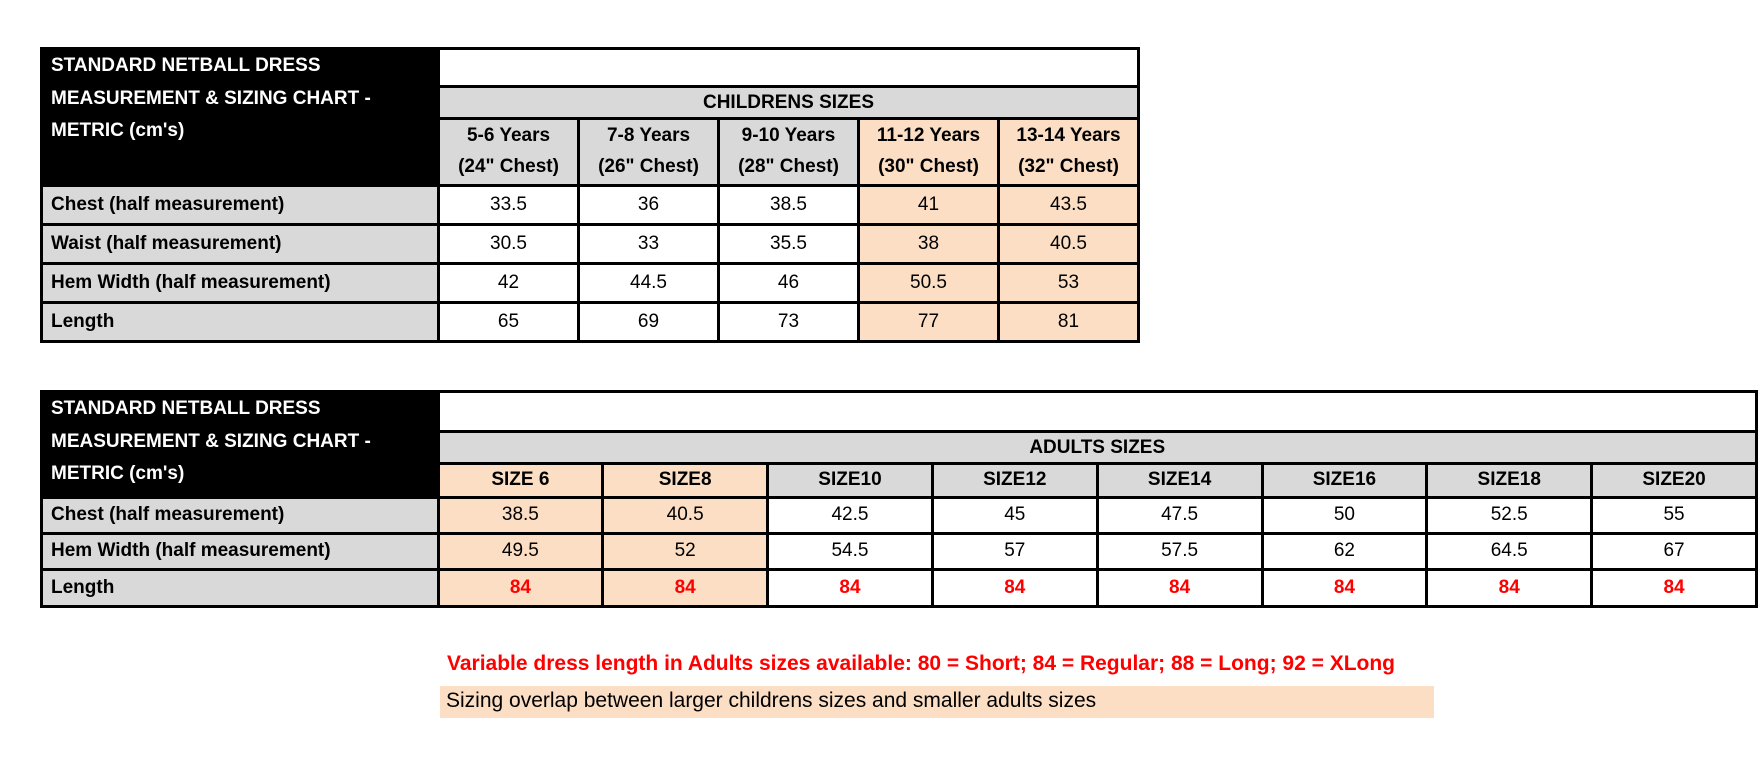  Describe the element at coordinates (1068, 152) in the screenshot. I see `column-header-13-14-years: 13-14 Years (32" Chest)` at that location.